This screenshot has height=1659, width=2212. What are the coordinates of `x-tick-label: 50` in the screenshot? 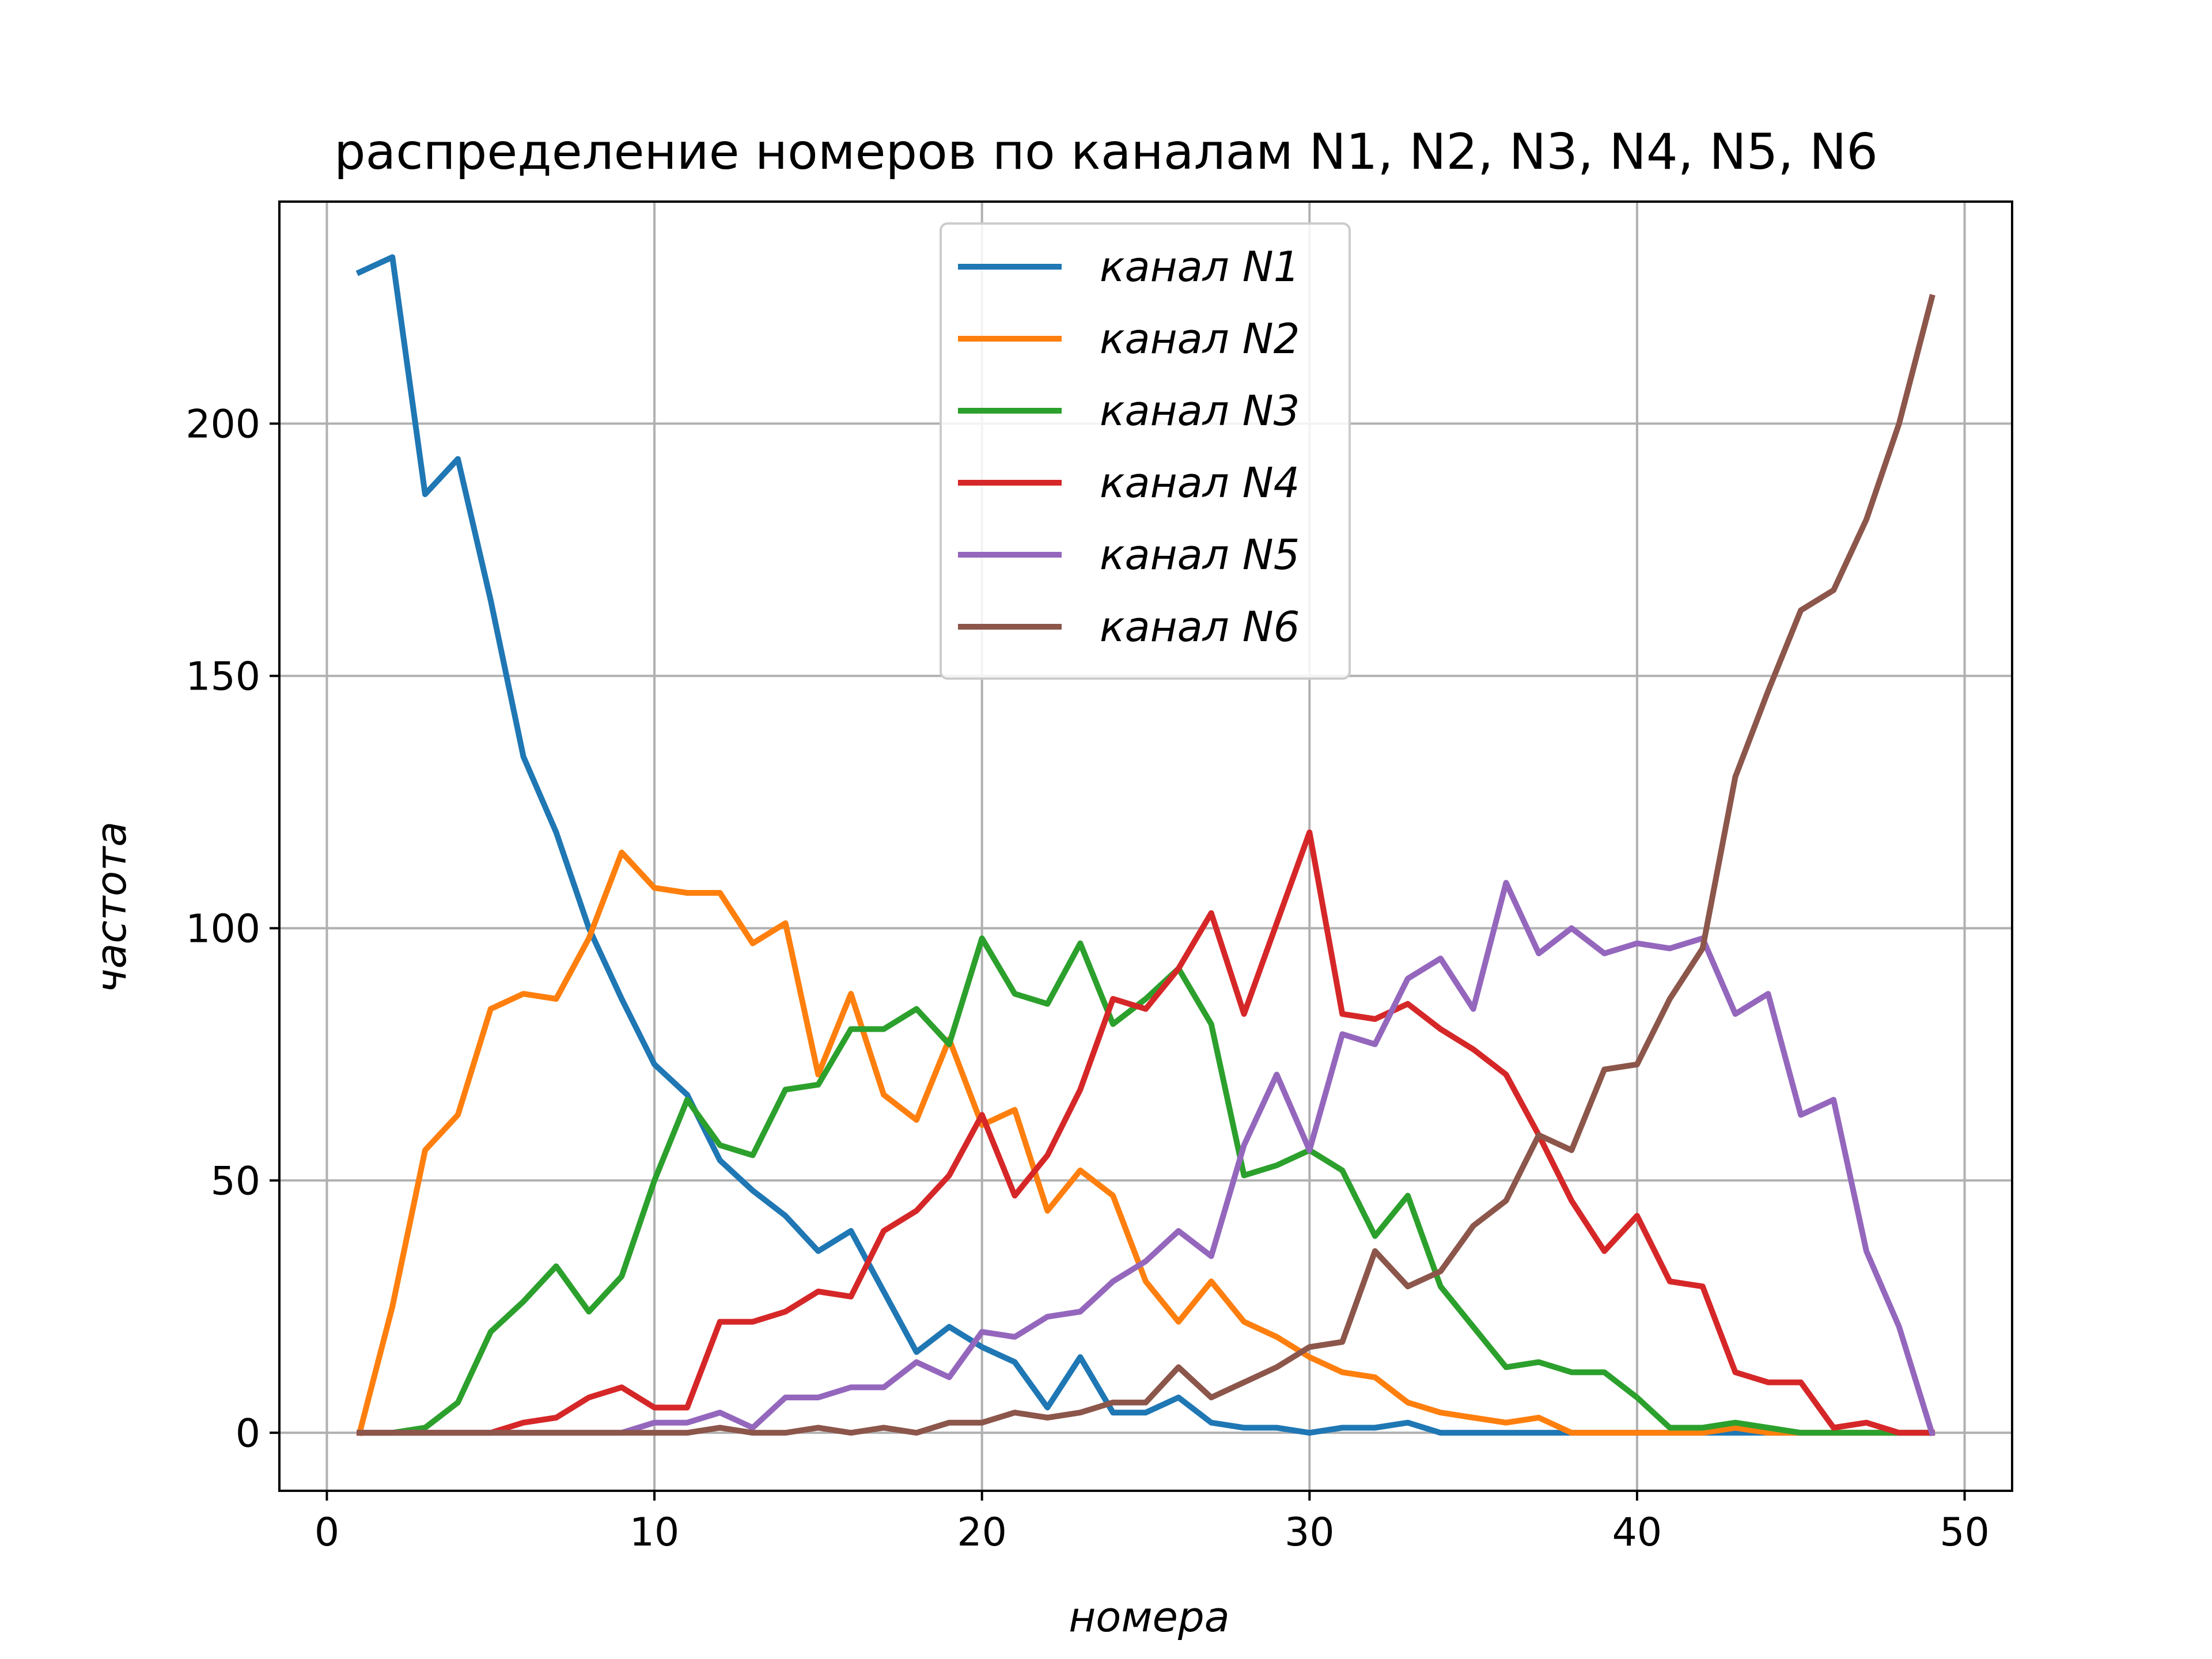 It's located at (1965, 1532).